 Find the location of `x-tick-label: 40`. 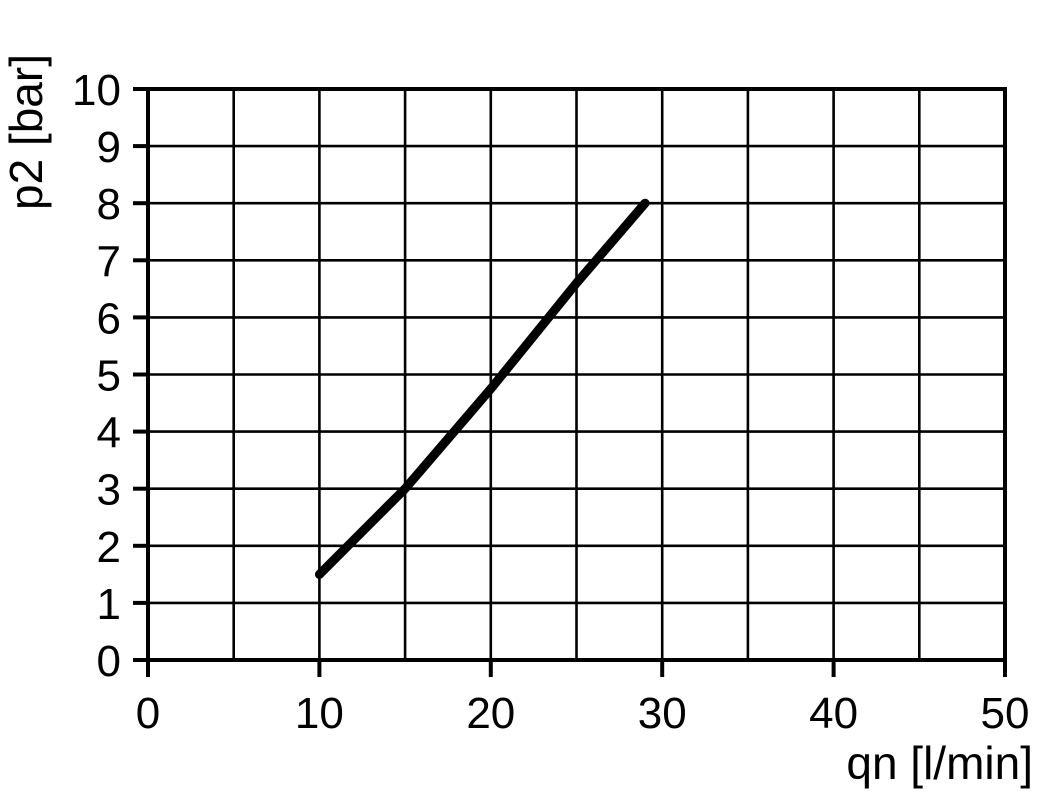

x-tick-label: 40 is located at coordinates (833, 713).